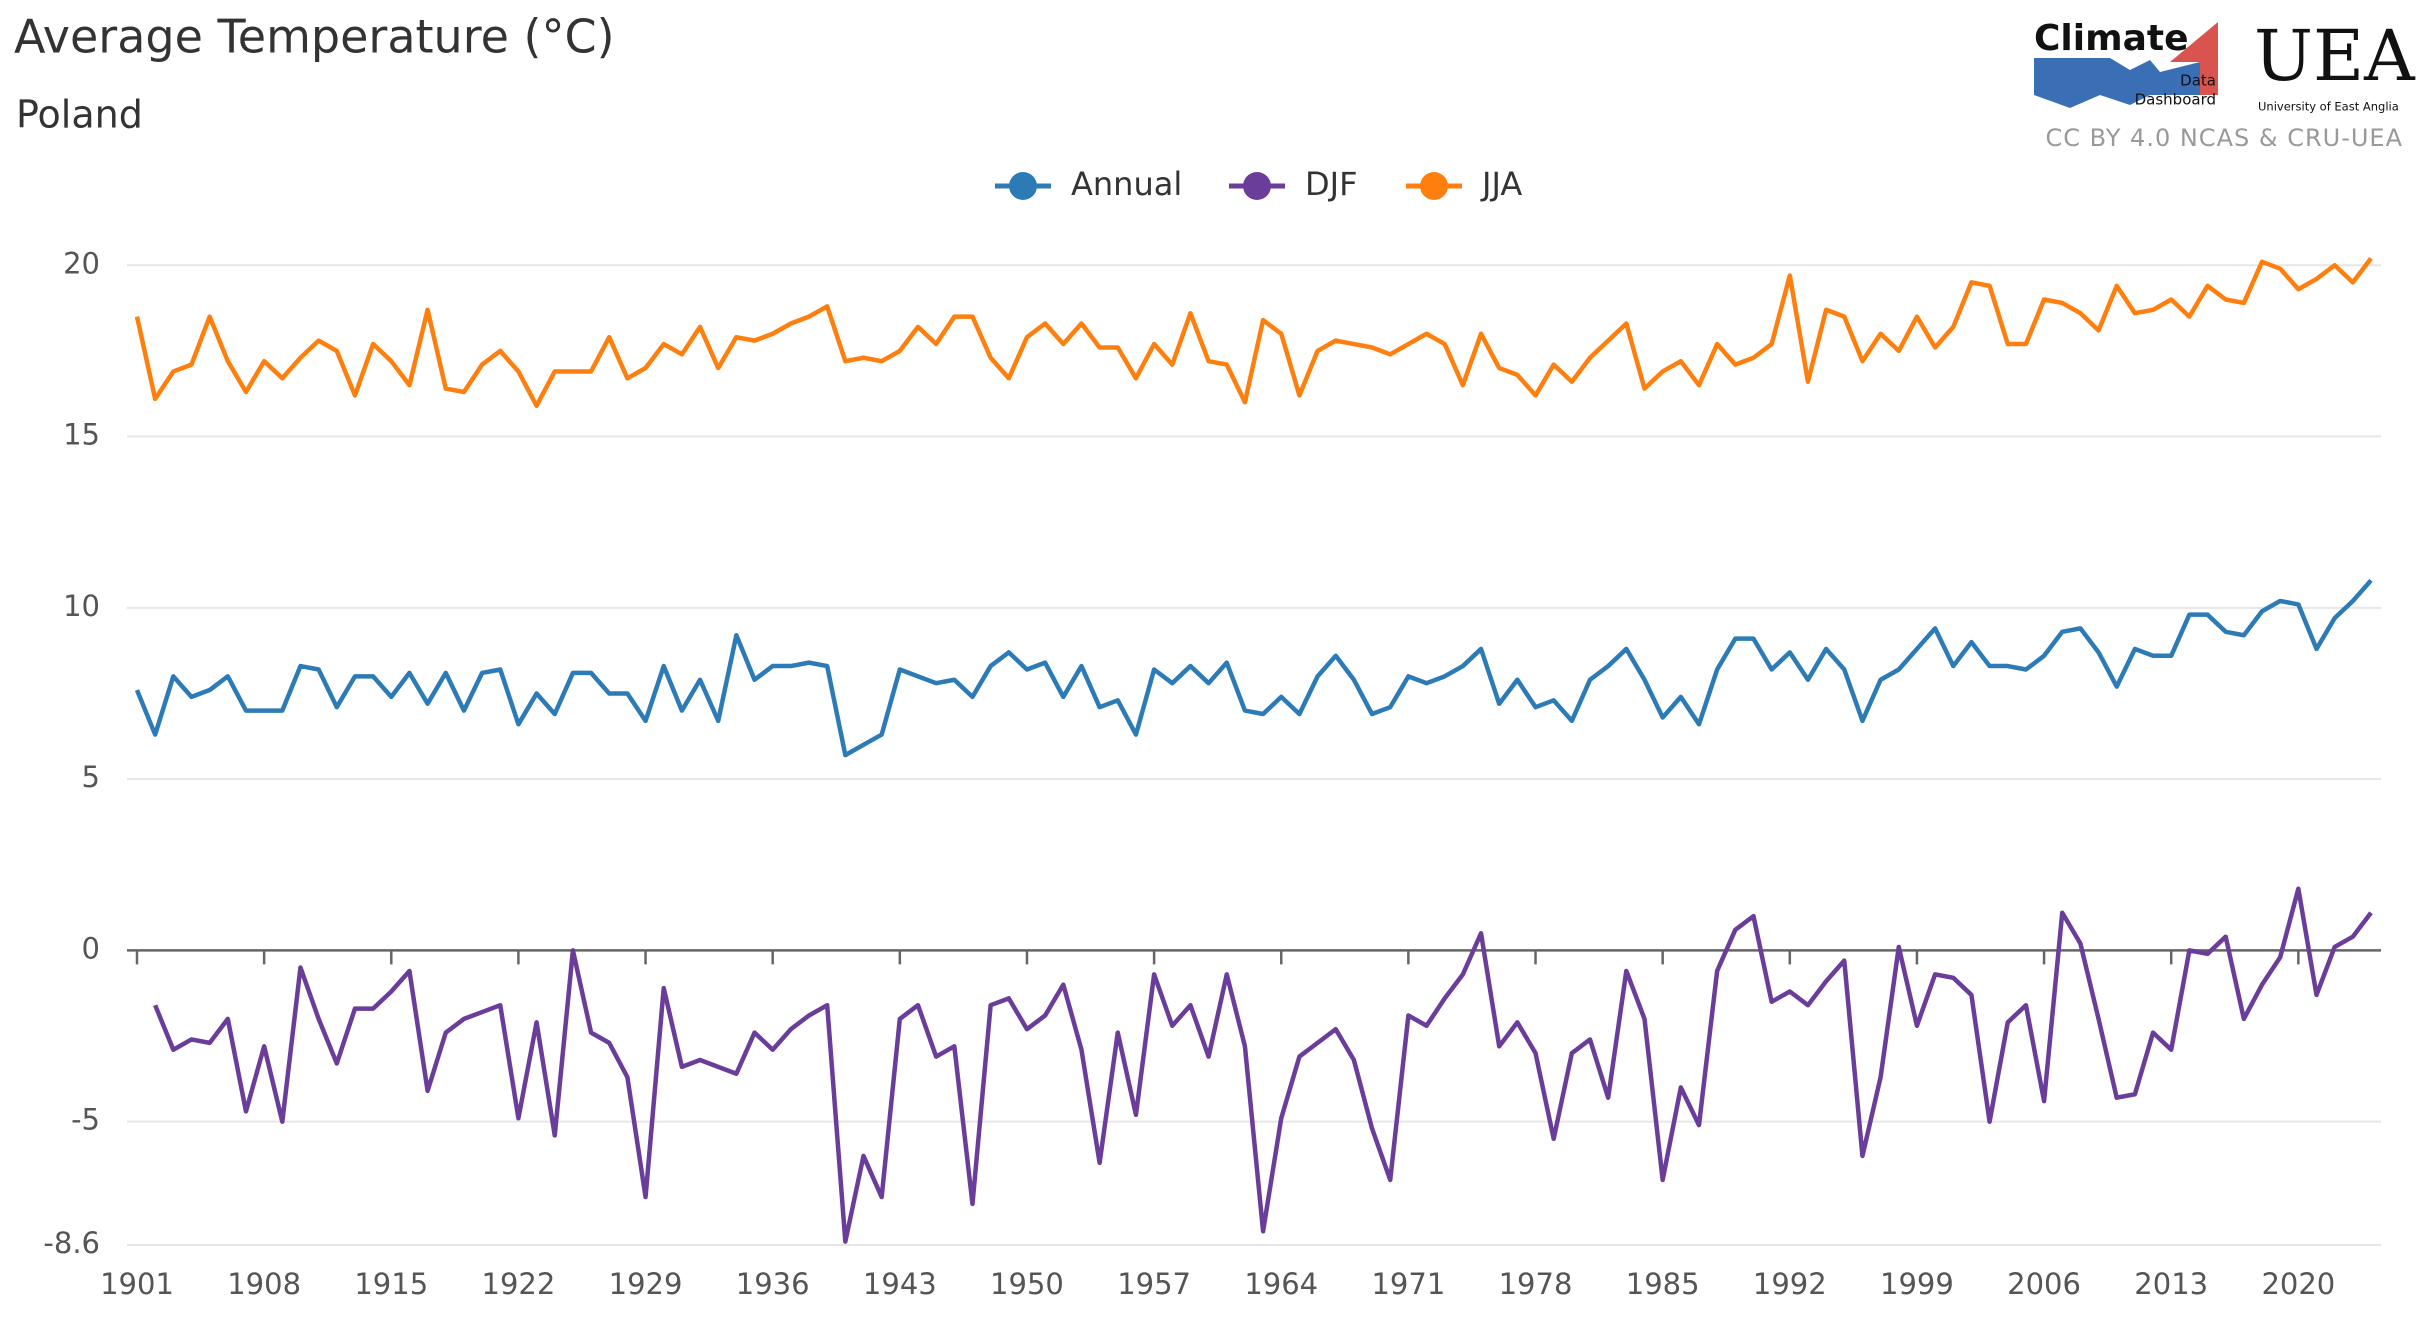  Describe the element at coordinates (1464, 184) in the screenshot. I see `legend-item: JJA` at that location.